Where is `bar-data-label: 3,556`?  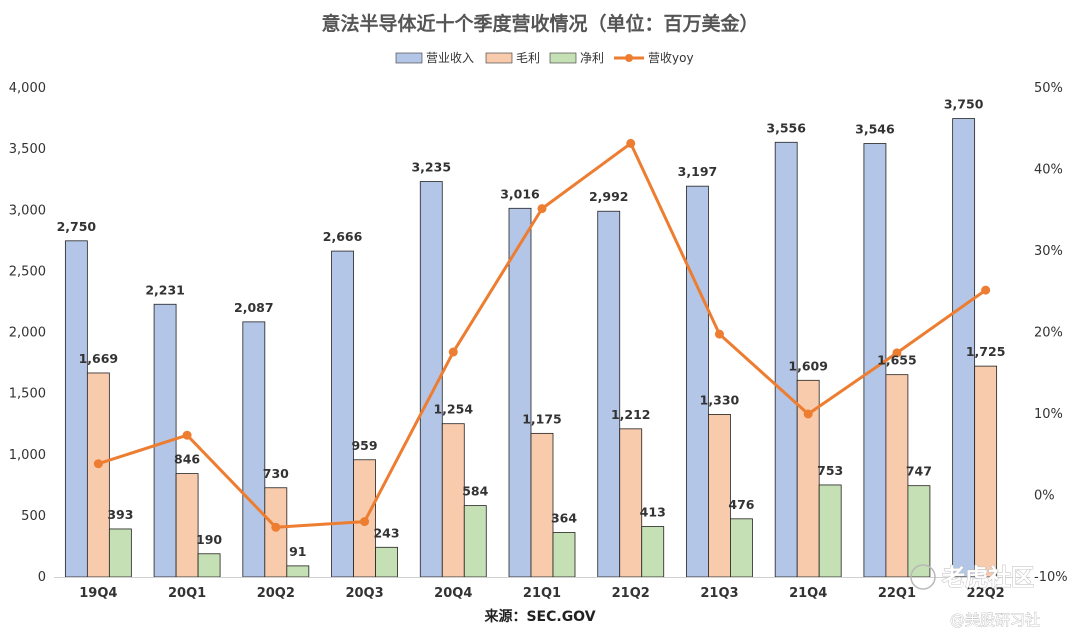
bar-data-label: 3,556 is located at coordinates (786, 127).